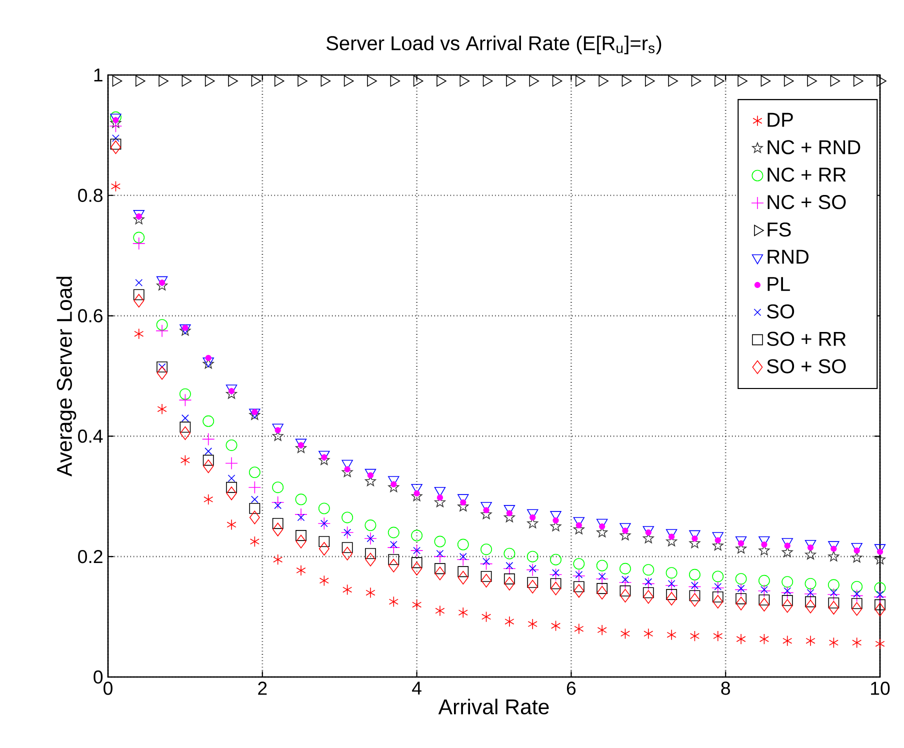  Describe the element at coordinates (779, 284) in the screenshot. I see `legend-label: PL` at that location.